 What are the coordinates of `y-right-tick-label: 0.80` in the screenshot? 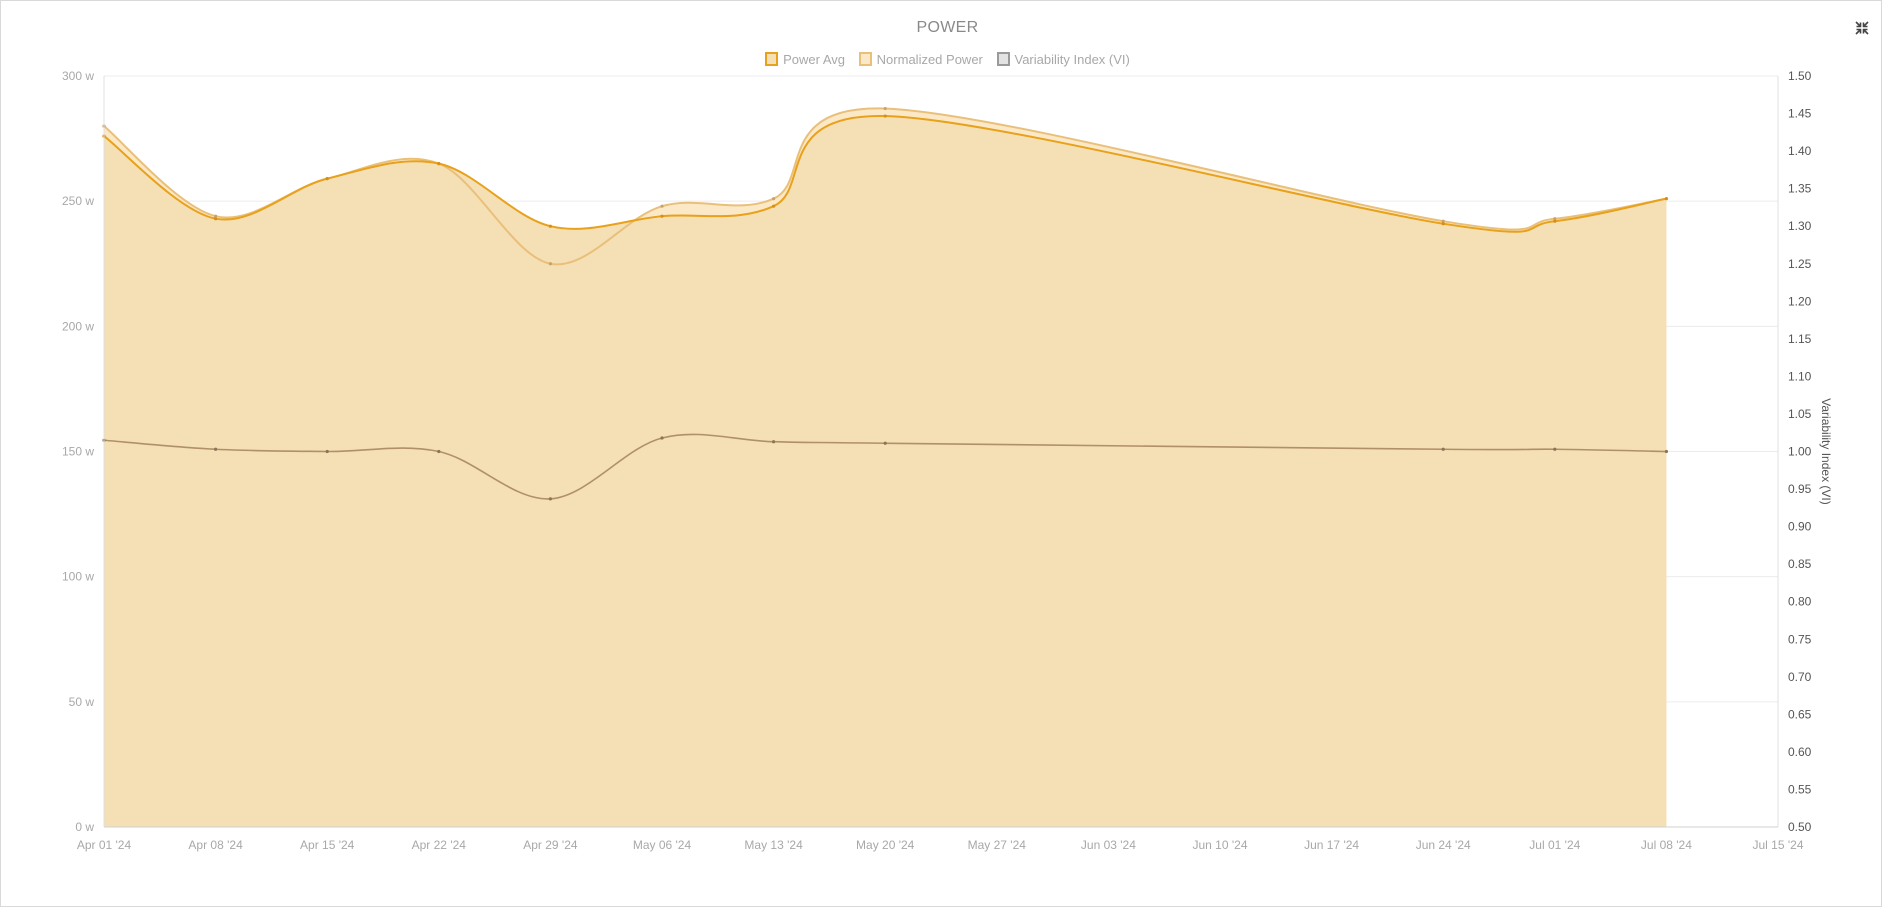 It's located at (1800, 602).